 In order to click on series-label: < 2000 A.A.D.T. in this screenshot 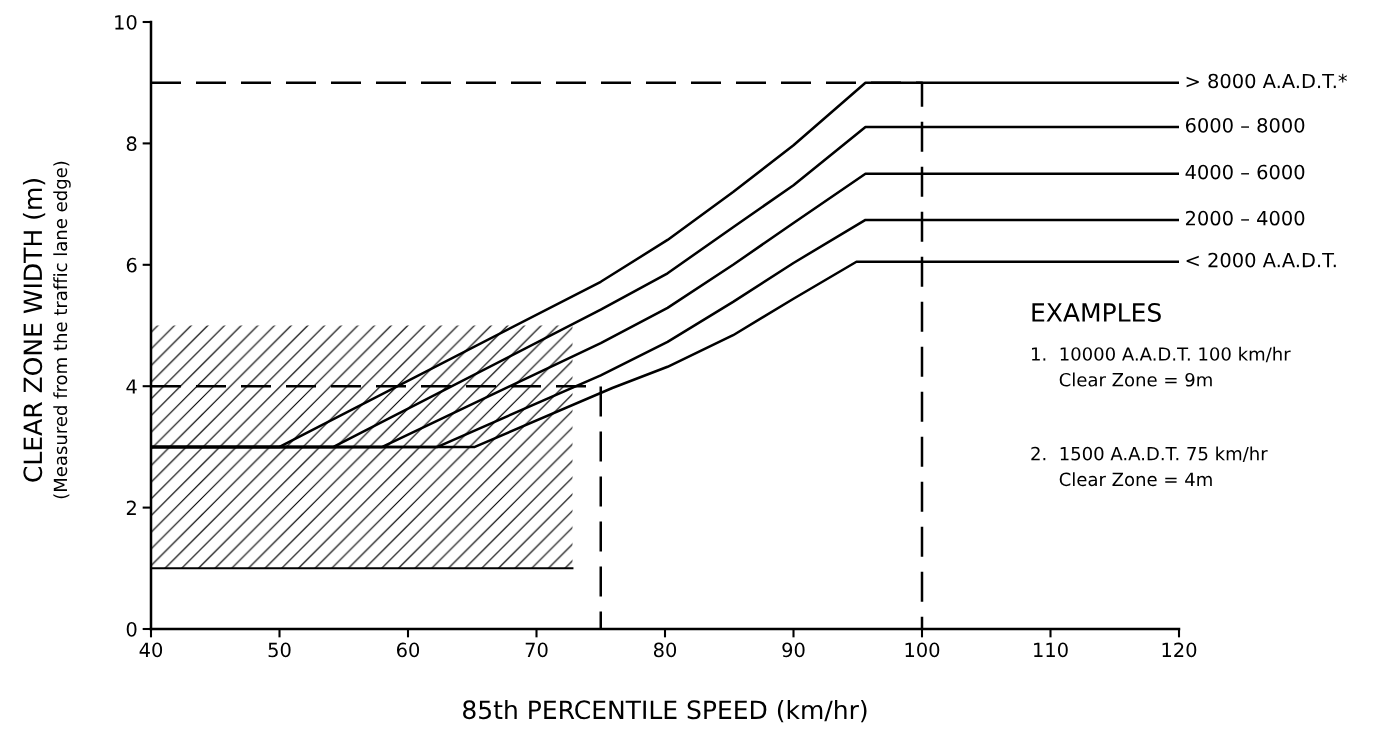, I will do `click(1261, 260)`.